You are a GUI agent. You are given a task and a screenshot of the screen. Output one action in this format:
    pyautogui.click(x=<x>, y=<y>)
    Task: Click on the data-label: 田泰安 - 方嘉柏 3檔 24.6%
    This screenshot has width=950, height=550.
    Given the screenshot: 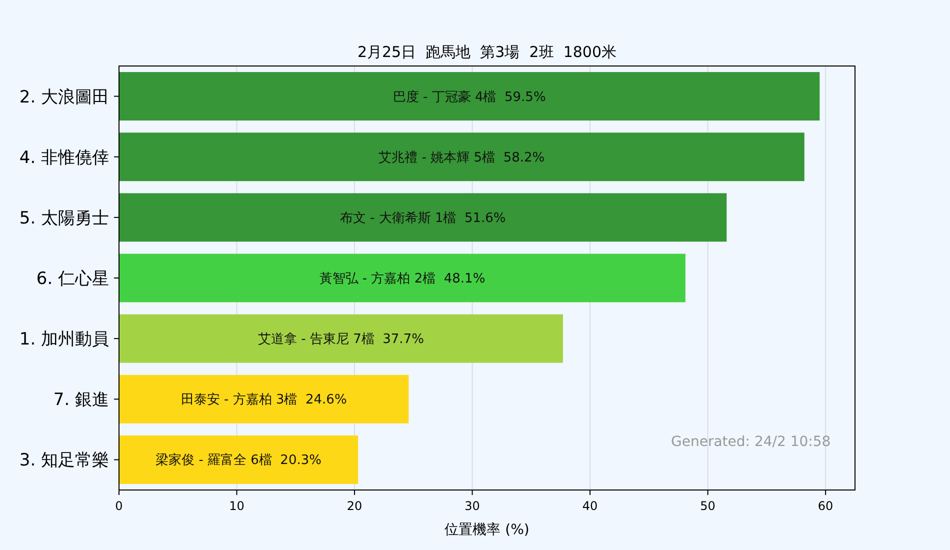 What is the action you would take?
    pyautogui.click(x=263, y=400)
    